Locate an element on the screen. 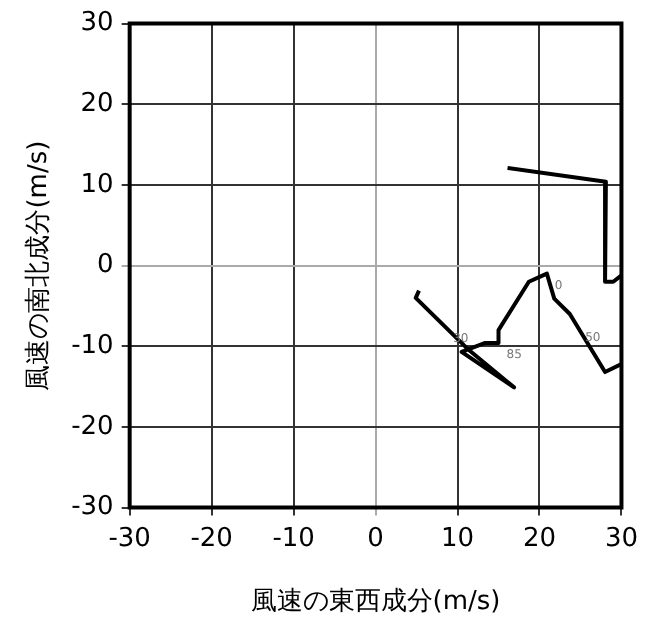 Image resolution: width=646 pixels, height=626 pixels. x-tick-label: -30 is located at coordinates (129, 538).